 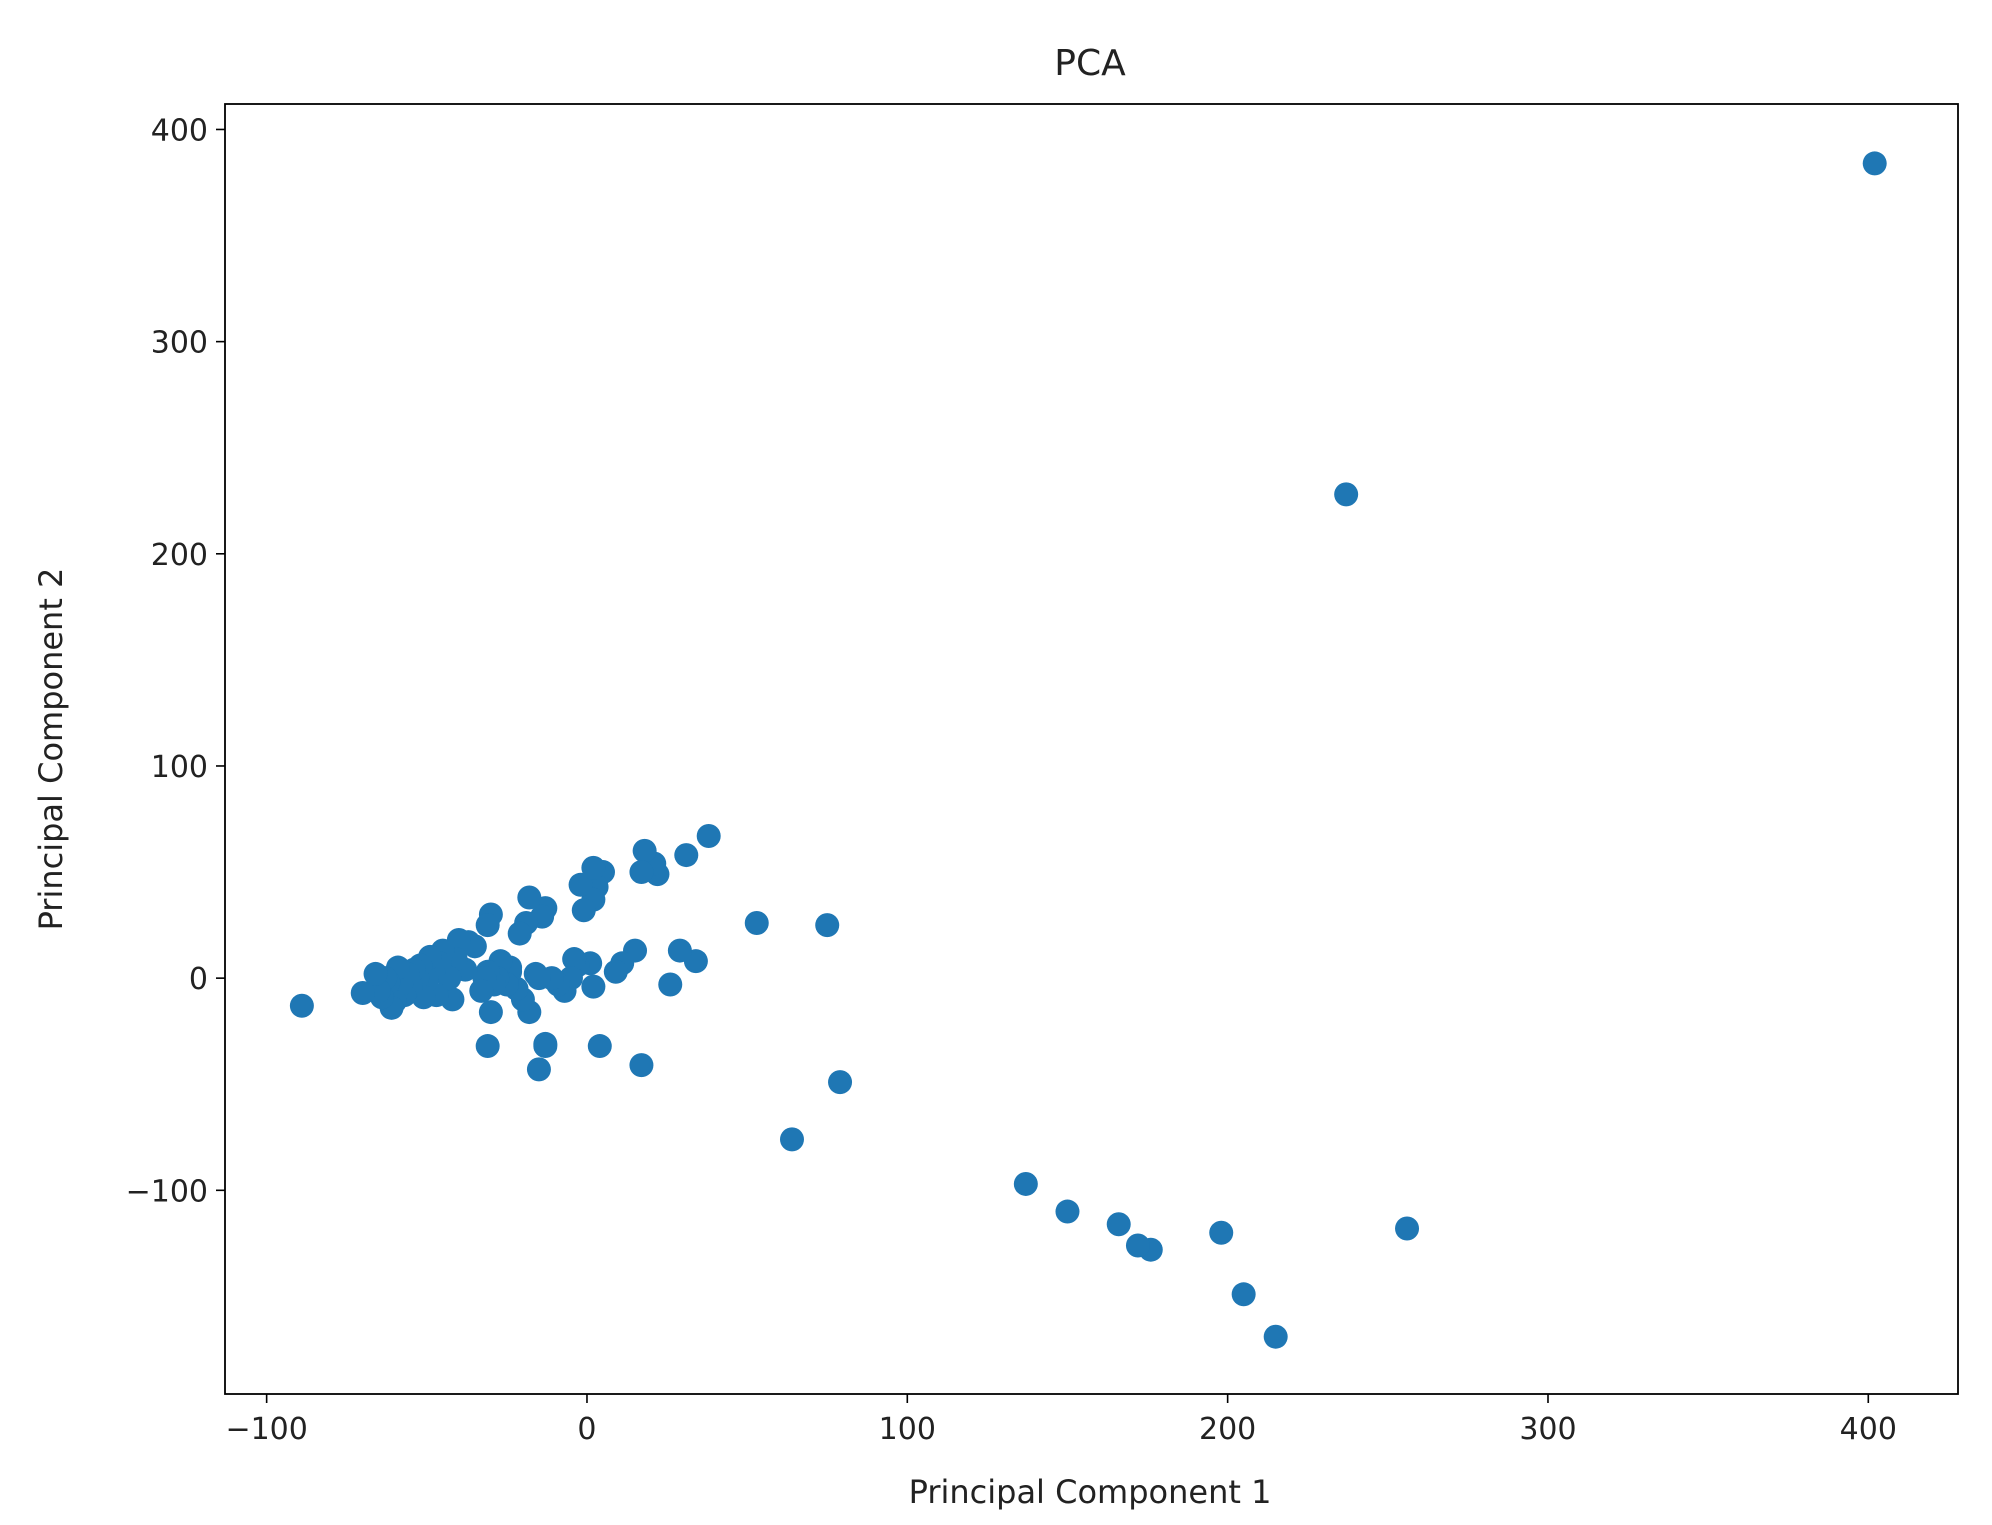 I want to click on x-tick-label: 100, so click(x=907, y=1429).